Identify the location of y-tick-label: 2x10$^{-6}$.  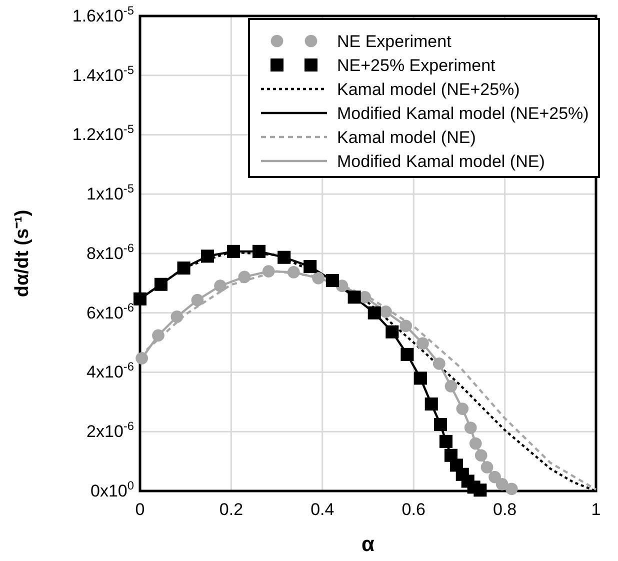
(110, 430).